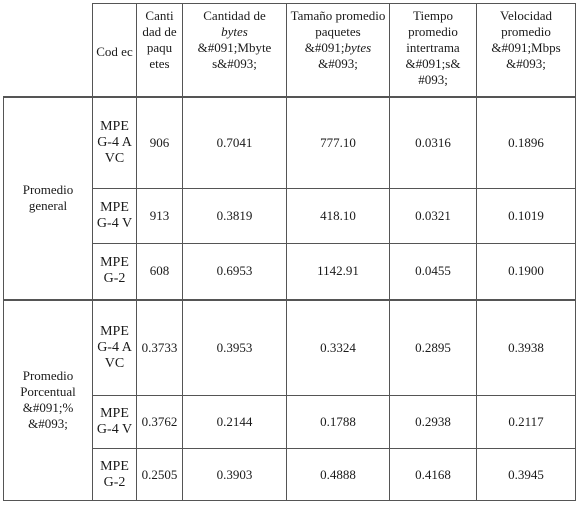 This screenshot has width=582, height=505. I want to click on bytes-cell: 0.2144, so click(234, 422).